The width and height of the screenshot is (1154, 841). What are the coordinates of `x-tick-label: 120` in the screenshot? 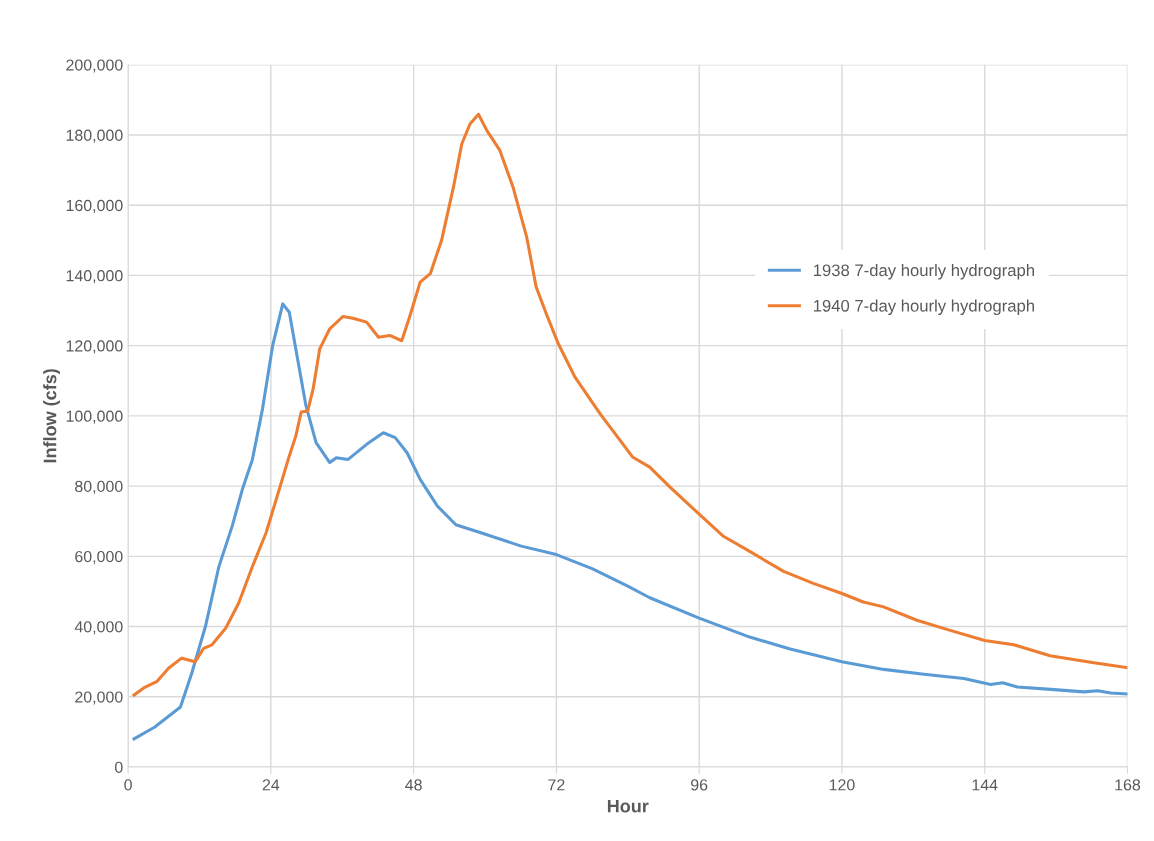 It's located at (842, 785).